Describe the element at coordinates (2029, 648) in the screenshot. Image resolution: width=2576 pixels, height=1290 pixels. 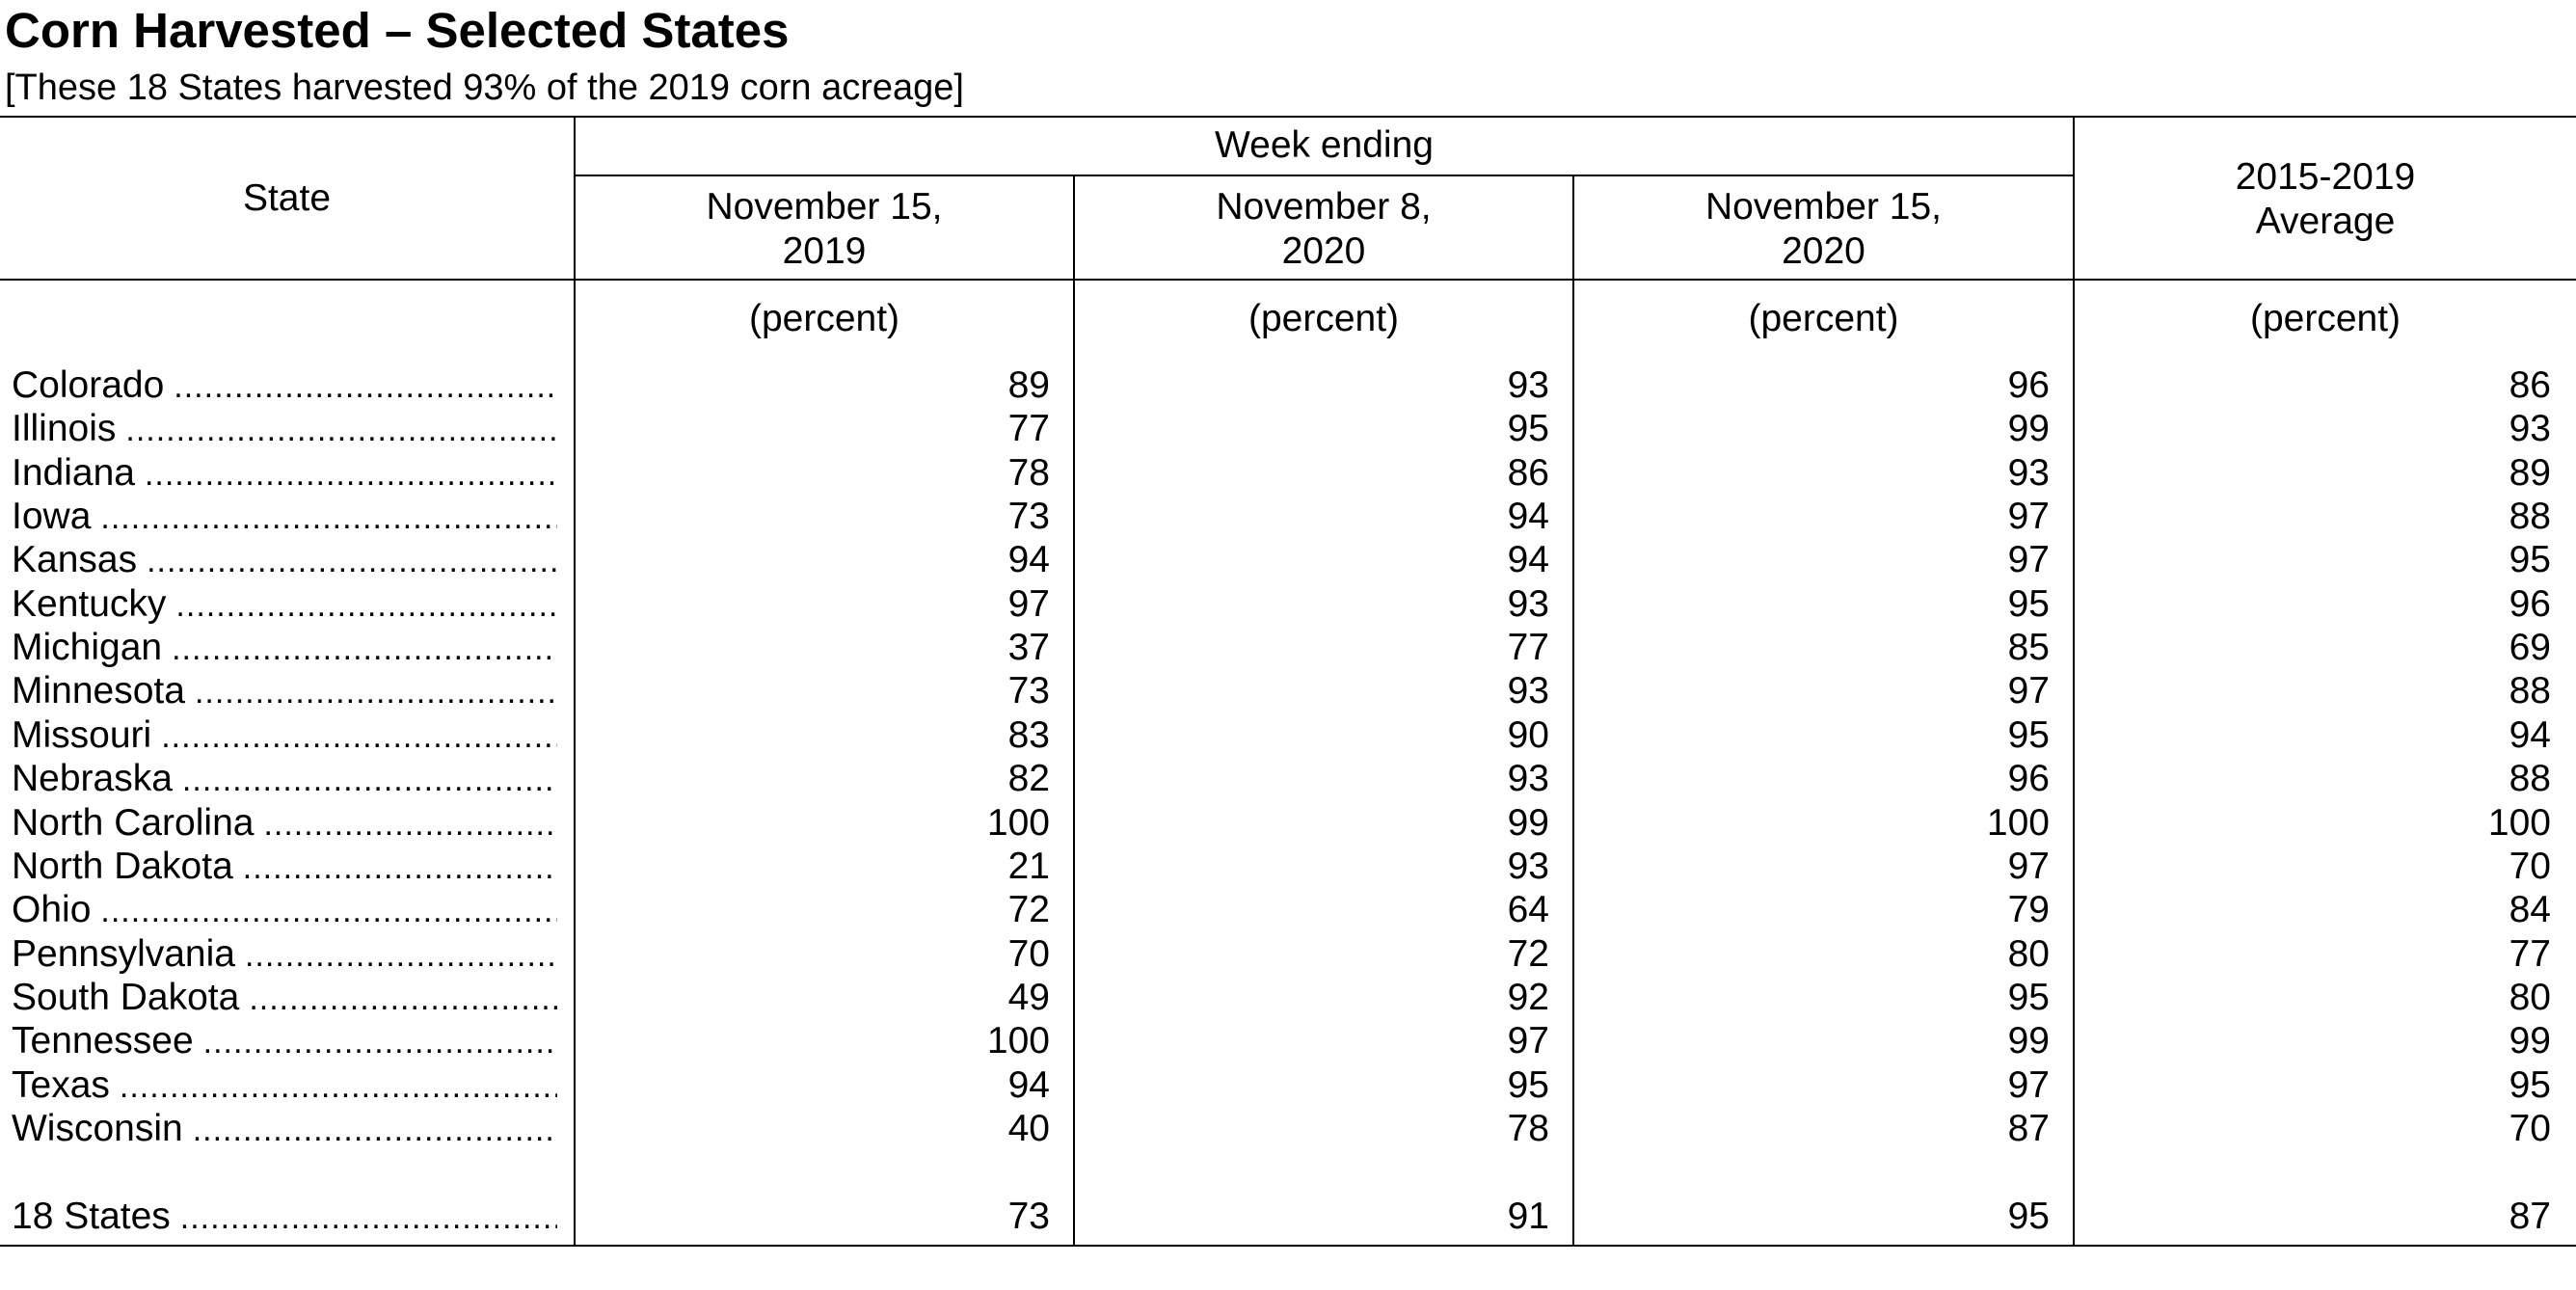
I see `value-nov15-2020: 85` at that location.